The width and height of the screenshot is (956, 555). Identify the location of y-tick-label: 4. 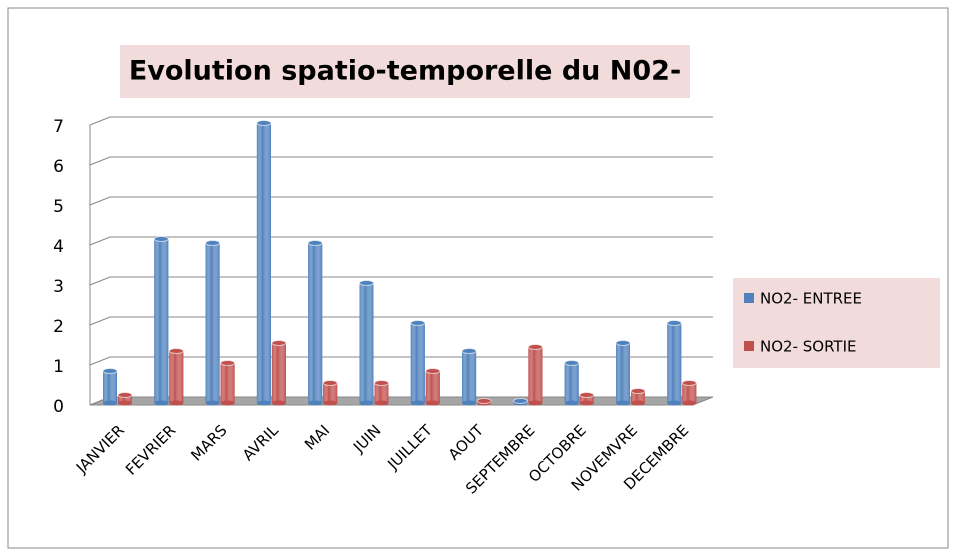
(58, 247).